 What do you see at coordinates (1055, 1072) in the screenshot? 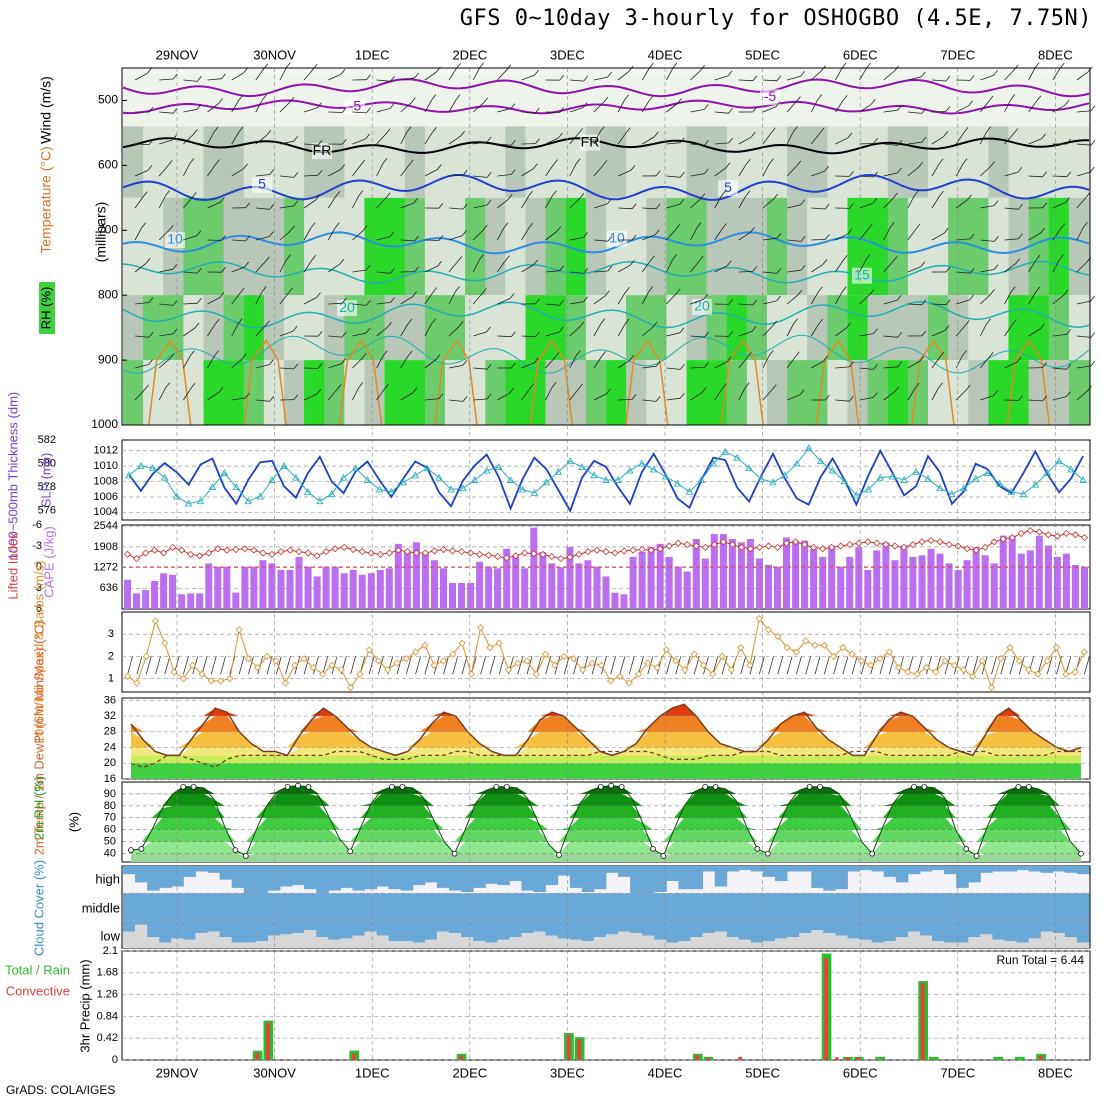
I see `x-tick-label-bottom: 8DEC` at bounding box center [1055, 1072].